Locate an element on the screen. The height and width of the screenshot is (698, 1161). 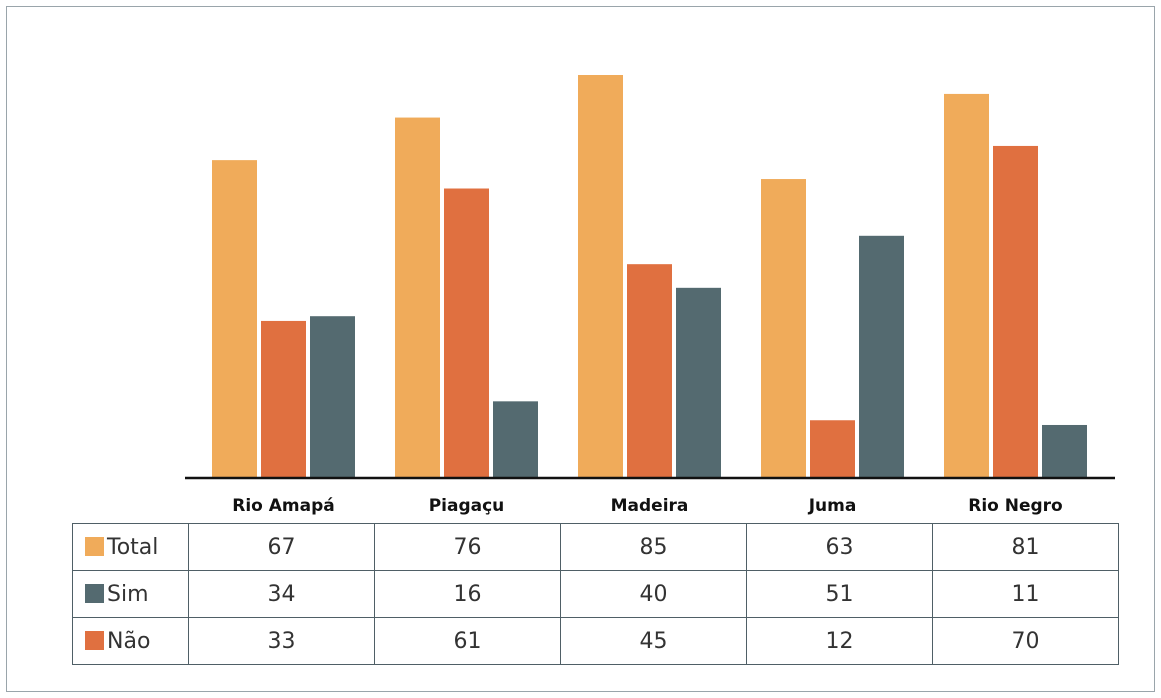
bar-rio-amapa-sim is located at coordinates (332, 396).